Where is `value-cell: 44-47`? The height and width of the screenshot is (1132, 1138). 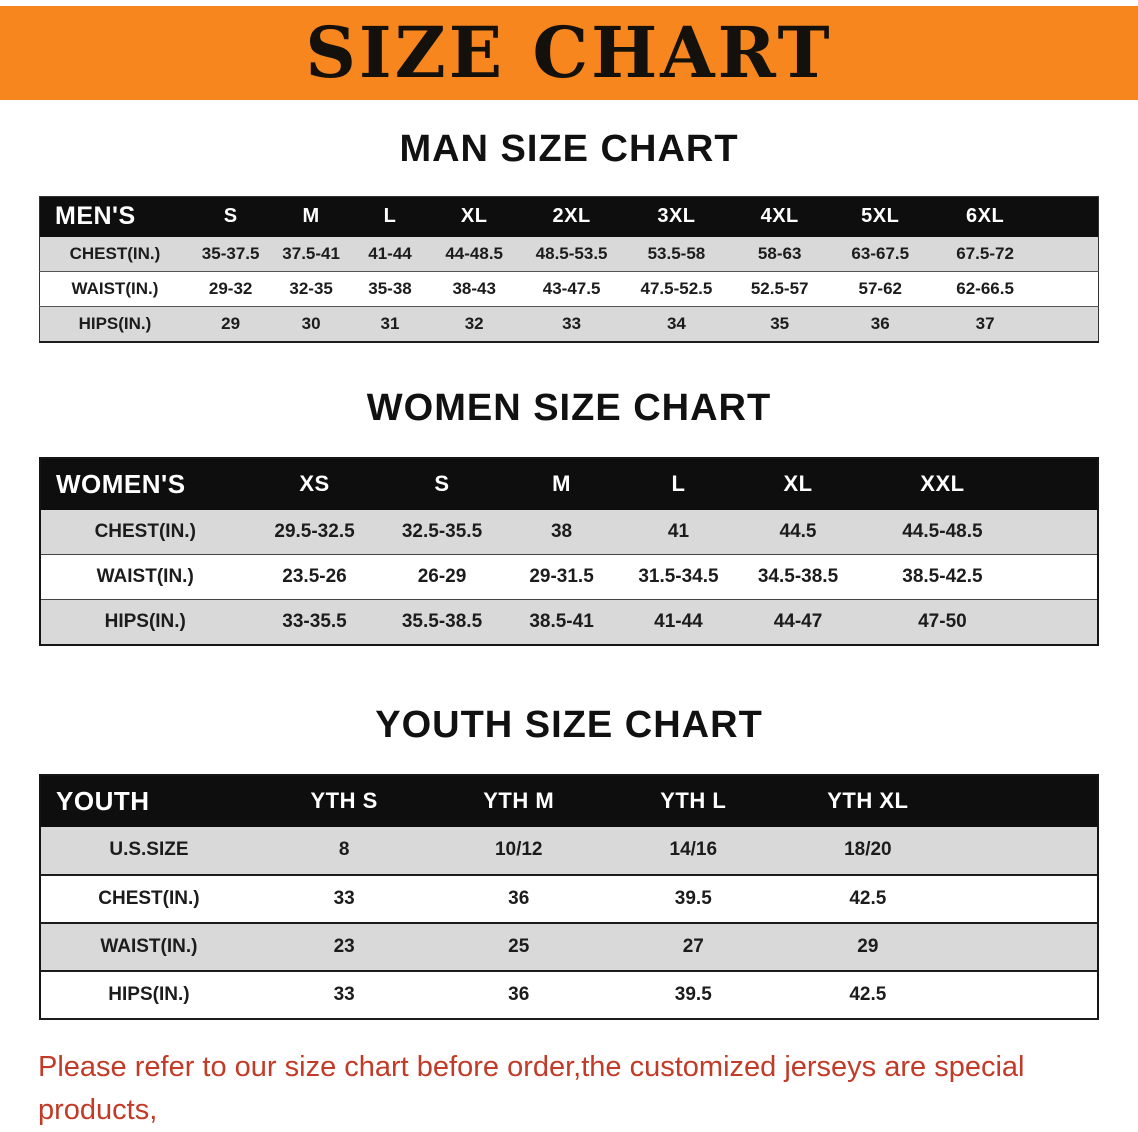 value-cell: 44-47 is located at coordinates (798, 622).